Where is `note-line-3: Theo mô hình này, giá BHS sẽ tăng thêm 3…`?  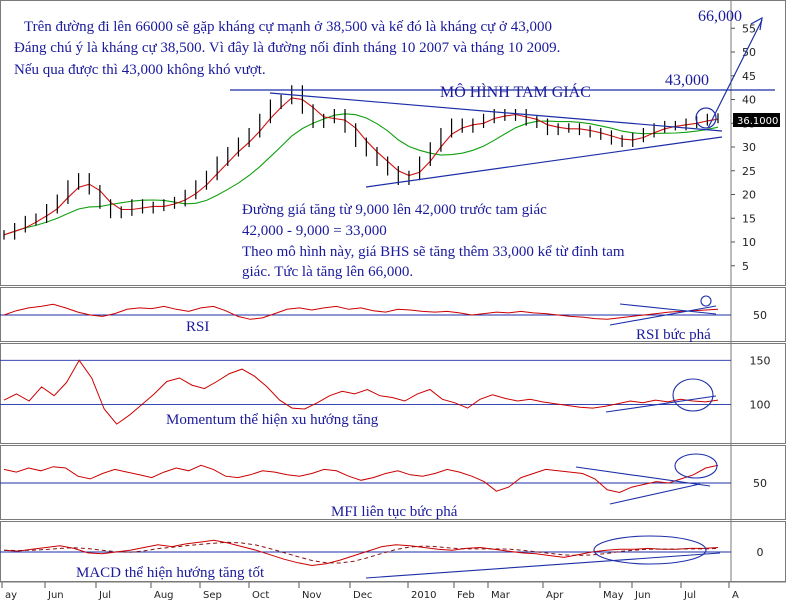 note-line-3: Theo mô hình này, giá BHS sẽ tăng thêm 3… is located at coordinates (433, 252).